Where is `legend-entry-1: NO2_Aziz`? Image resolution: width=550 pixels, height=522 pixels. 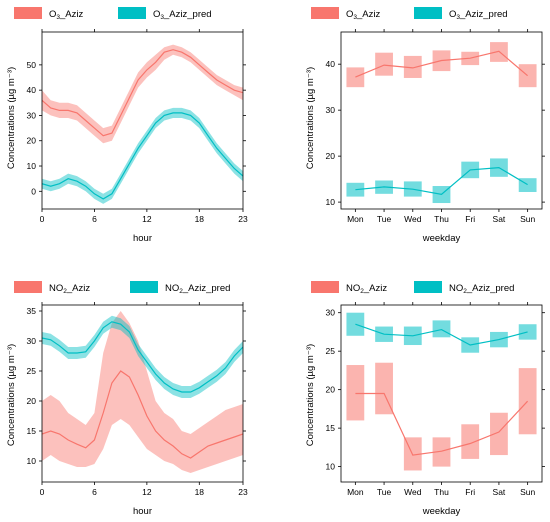
legend-entry-1: NO2_Aziz is located at coordinates (349, 288).